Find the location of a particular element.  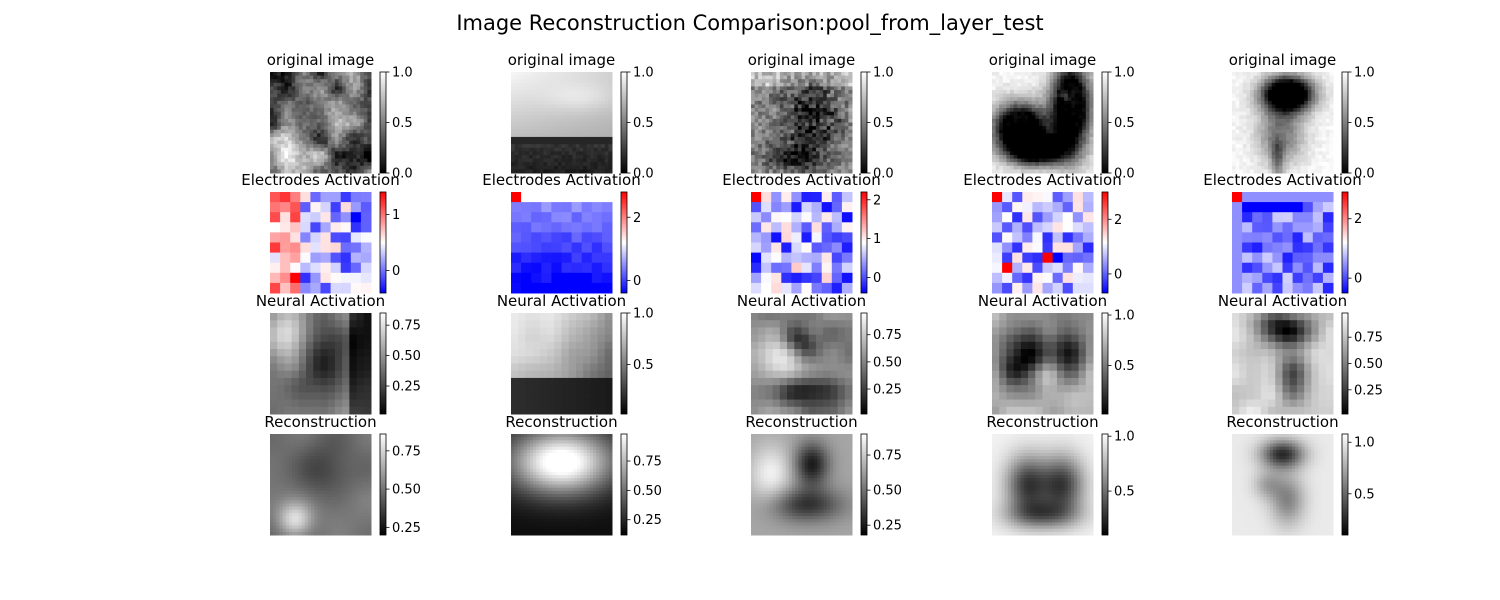

panel-r4-c1: Reconstruction 0.25 0.50 0.75 is located at coordinates (342, 474).